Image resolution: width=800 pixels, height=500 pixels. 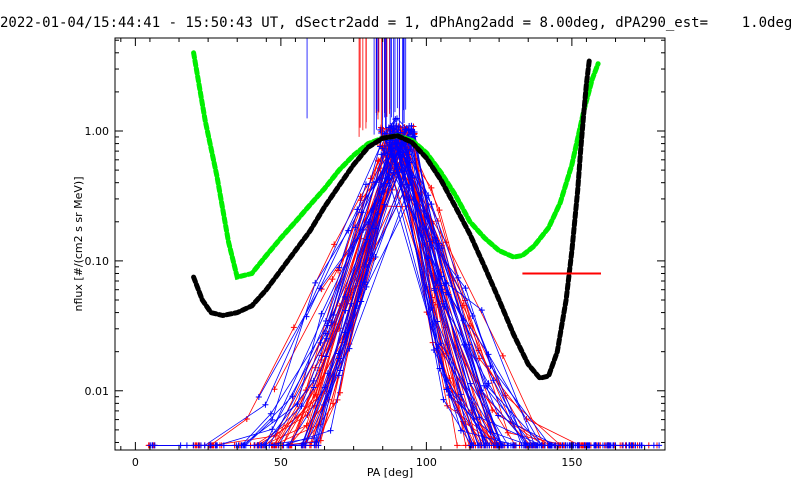 What do you see at coordinates (281, 462) in the screenshot?
I see `x-tick-label: 50` at bounding box center [281, 462].